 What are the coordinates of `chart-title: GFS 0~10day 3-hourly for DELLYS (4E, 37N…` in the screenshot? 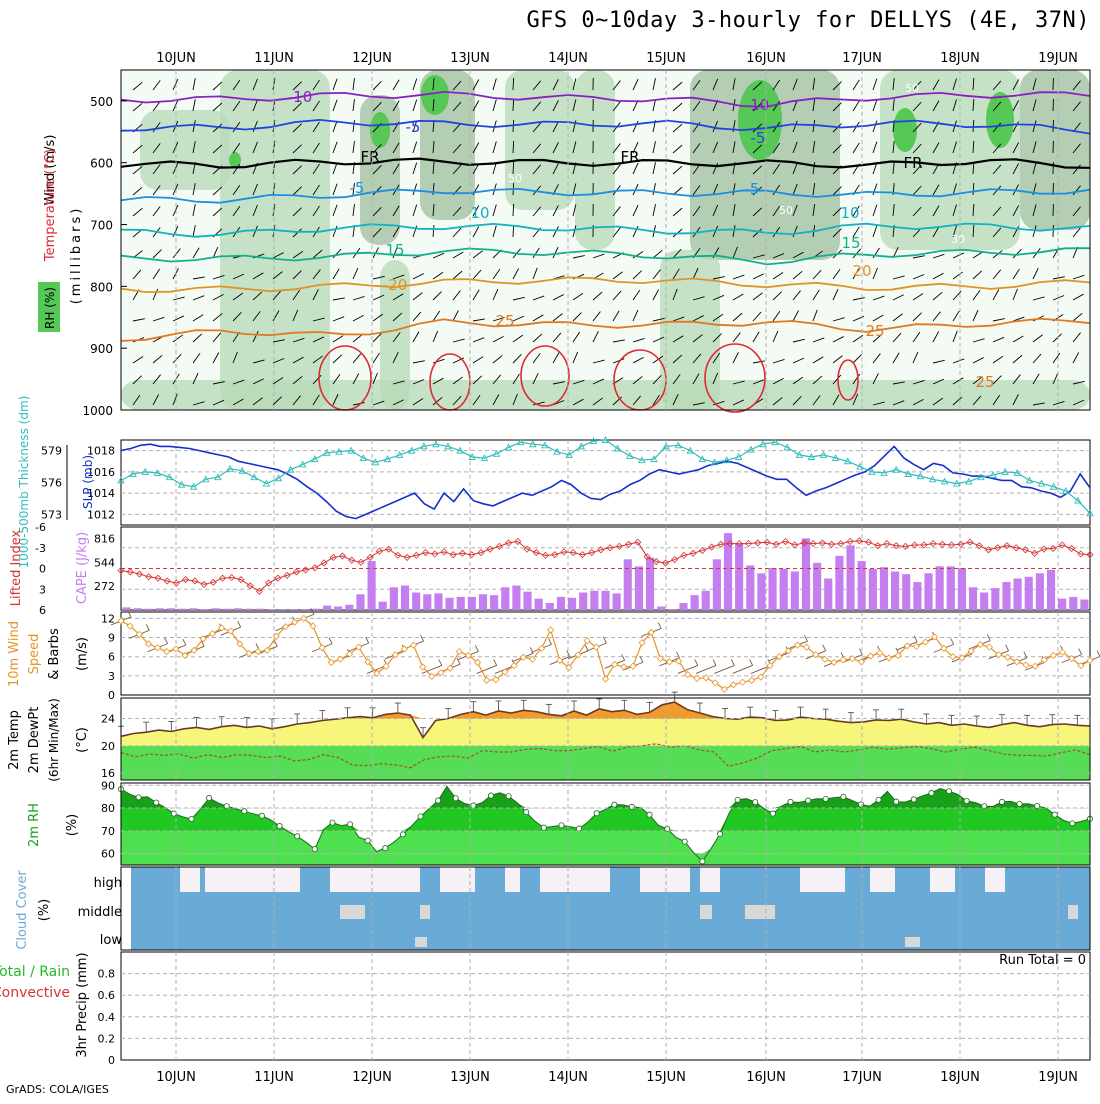 It's located at (808, 20).